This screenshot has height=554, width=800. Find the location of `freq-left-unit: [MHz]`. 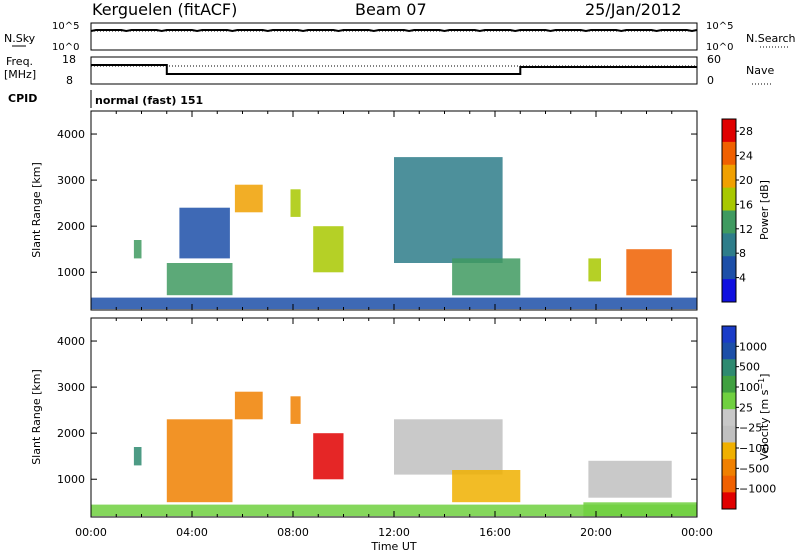

freq-left-unit: [MHz] is located at coordinates (20, 74).